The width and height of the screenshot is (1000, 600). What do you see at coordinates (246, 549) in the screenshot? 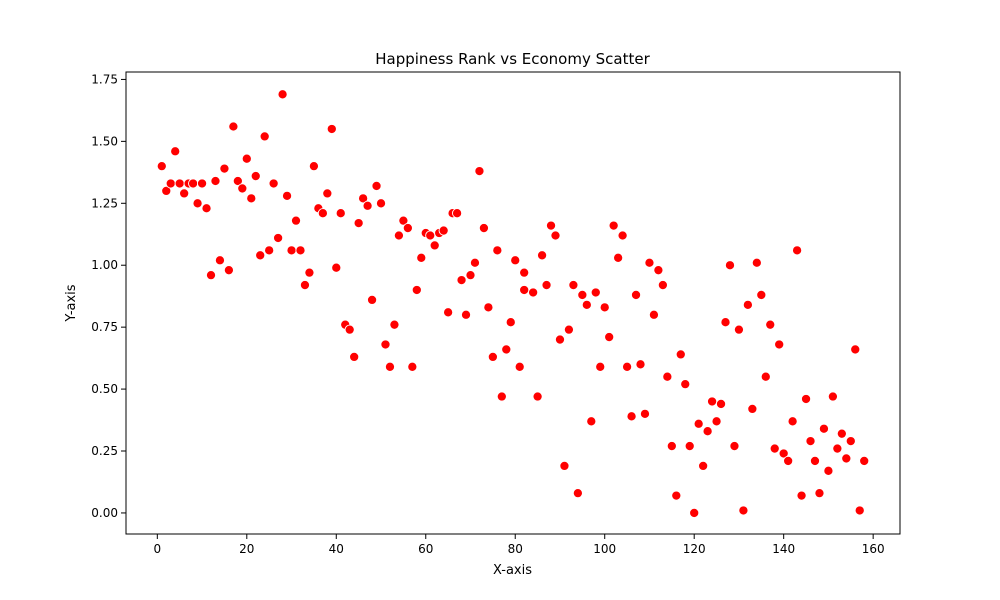
I see `x-tick-label: 20` at bounding box center [246, 549].